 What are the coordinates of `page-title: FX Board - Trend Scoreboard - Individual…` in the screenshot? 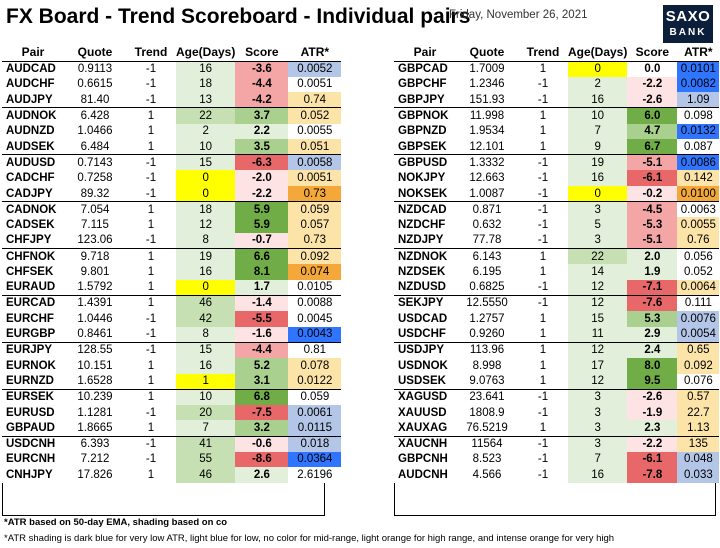 It's located at (238, 16).